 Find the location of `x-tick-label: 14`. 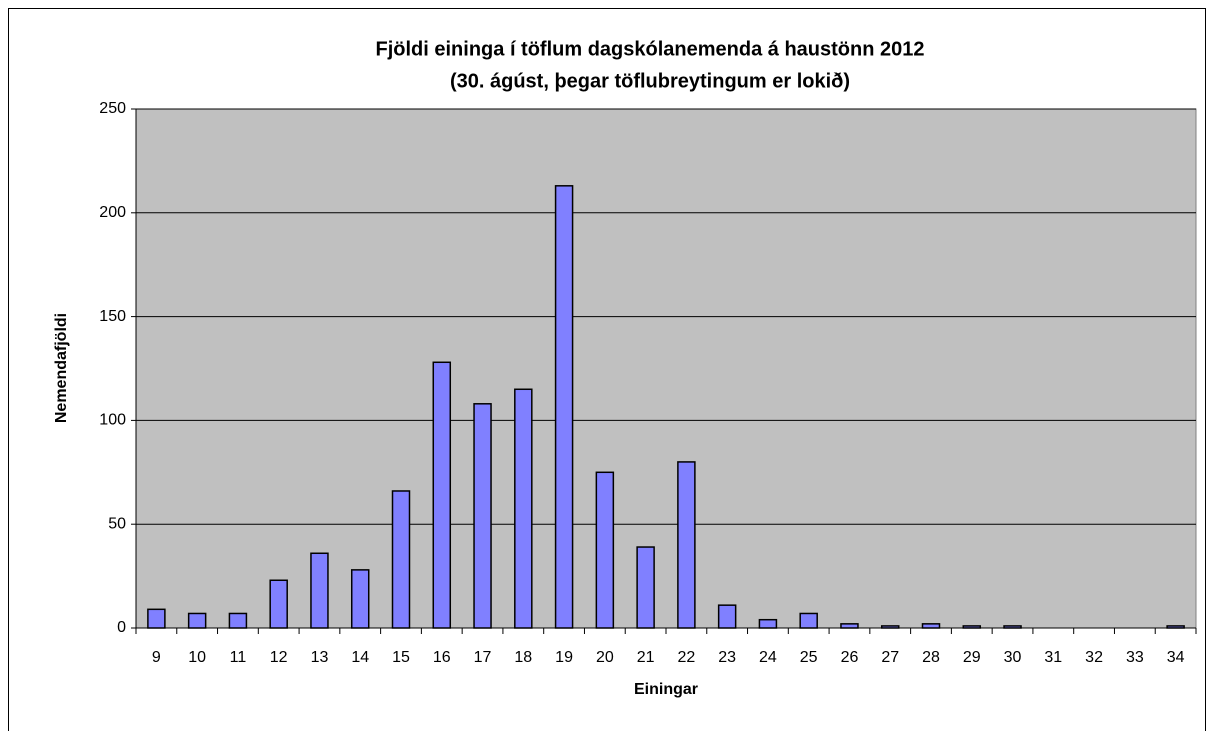

x-tick-label: 14 is located at coordinates (360, 657).